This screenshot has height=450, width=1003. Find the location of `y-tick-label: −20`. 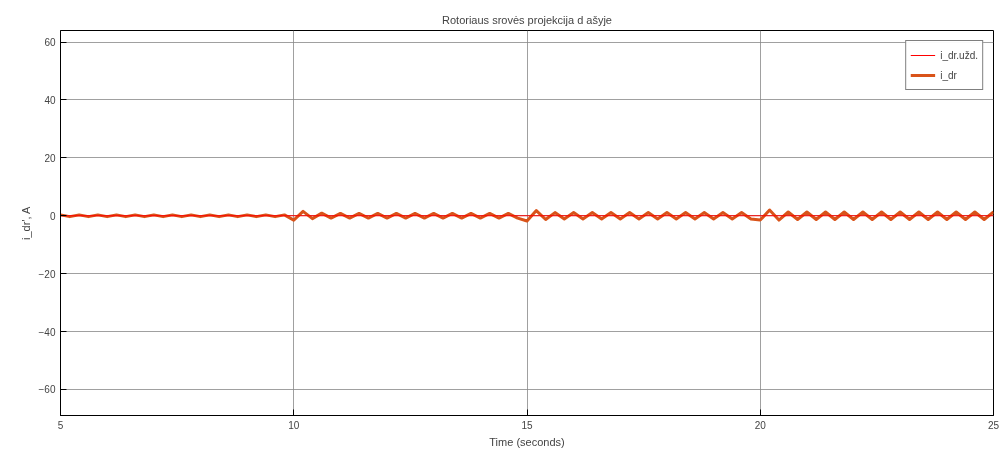

y-tick-label: −20 is located at coordinates (47, 274).